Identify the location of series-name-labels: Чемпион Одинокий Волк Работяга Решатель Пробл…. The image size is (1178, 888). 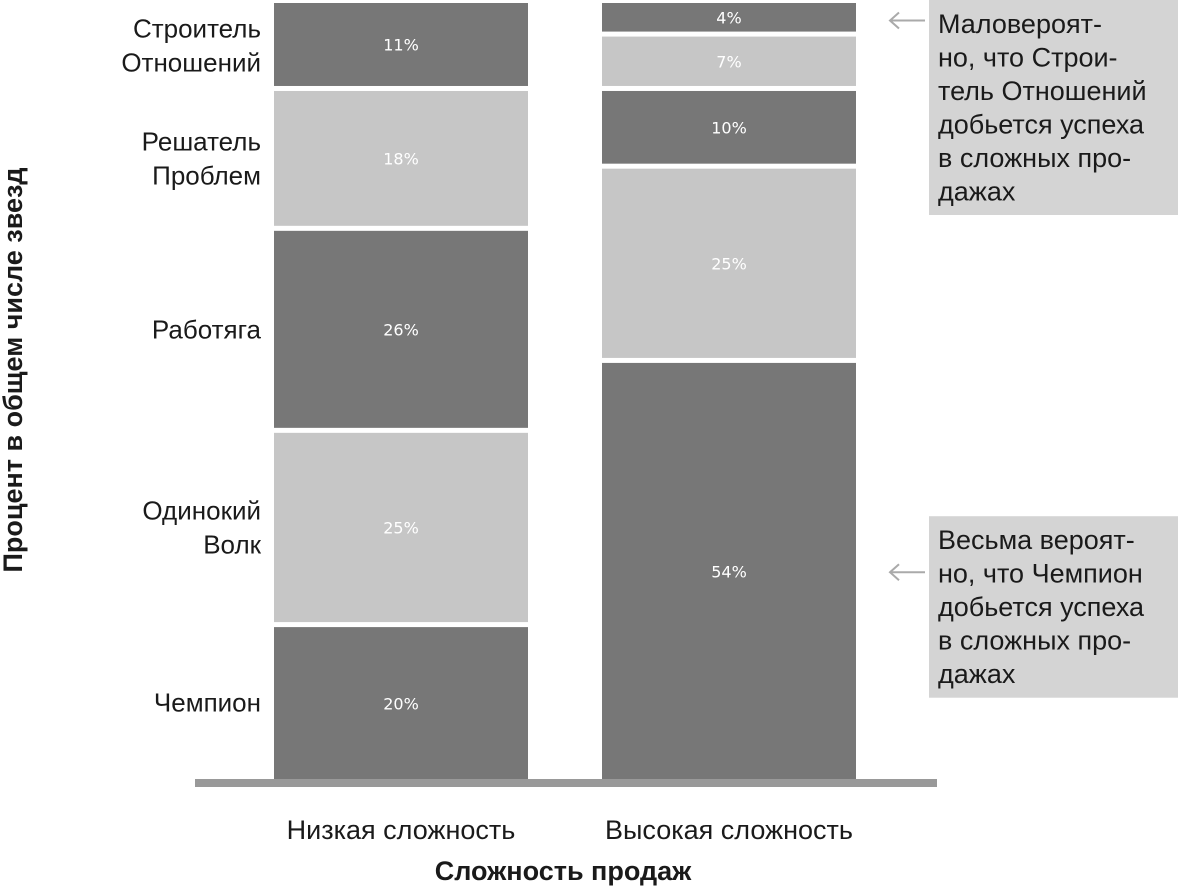
(191, 366).